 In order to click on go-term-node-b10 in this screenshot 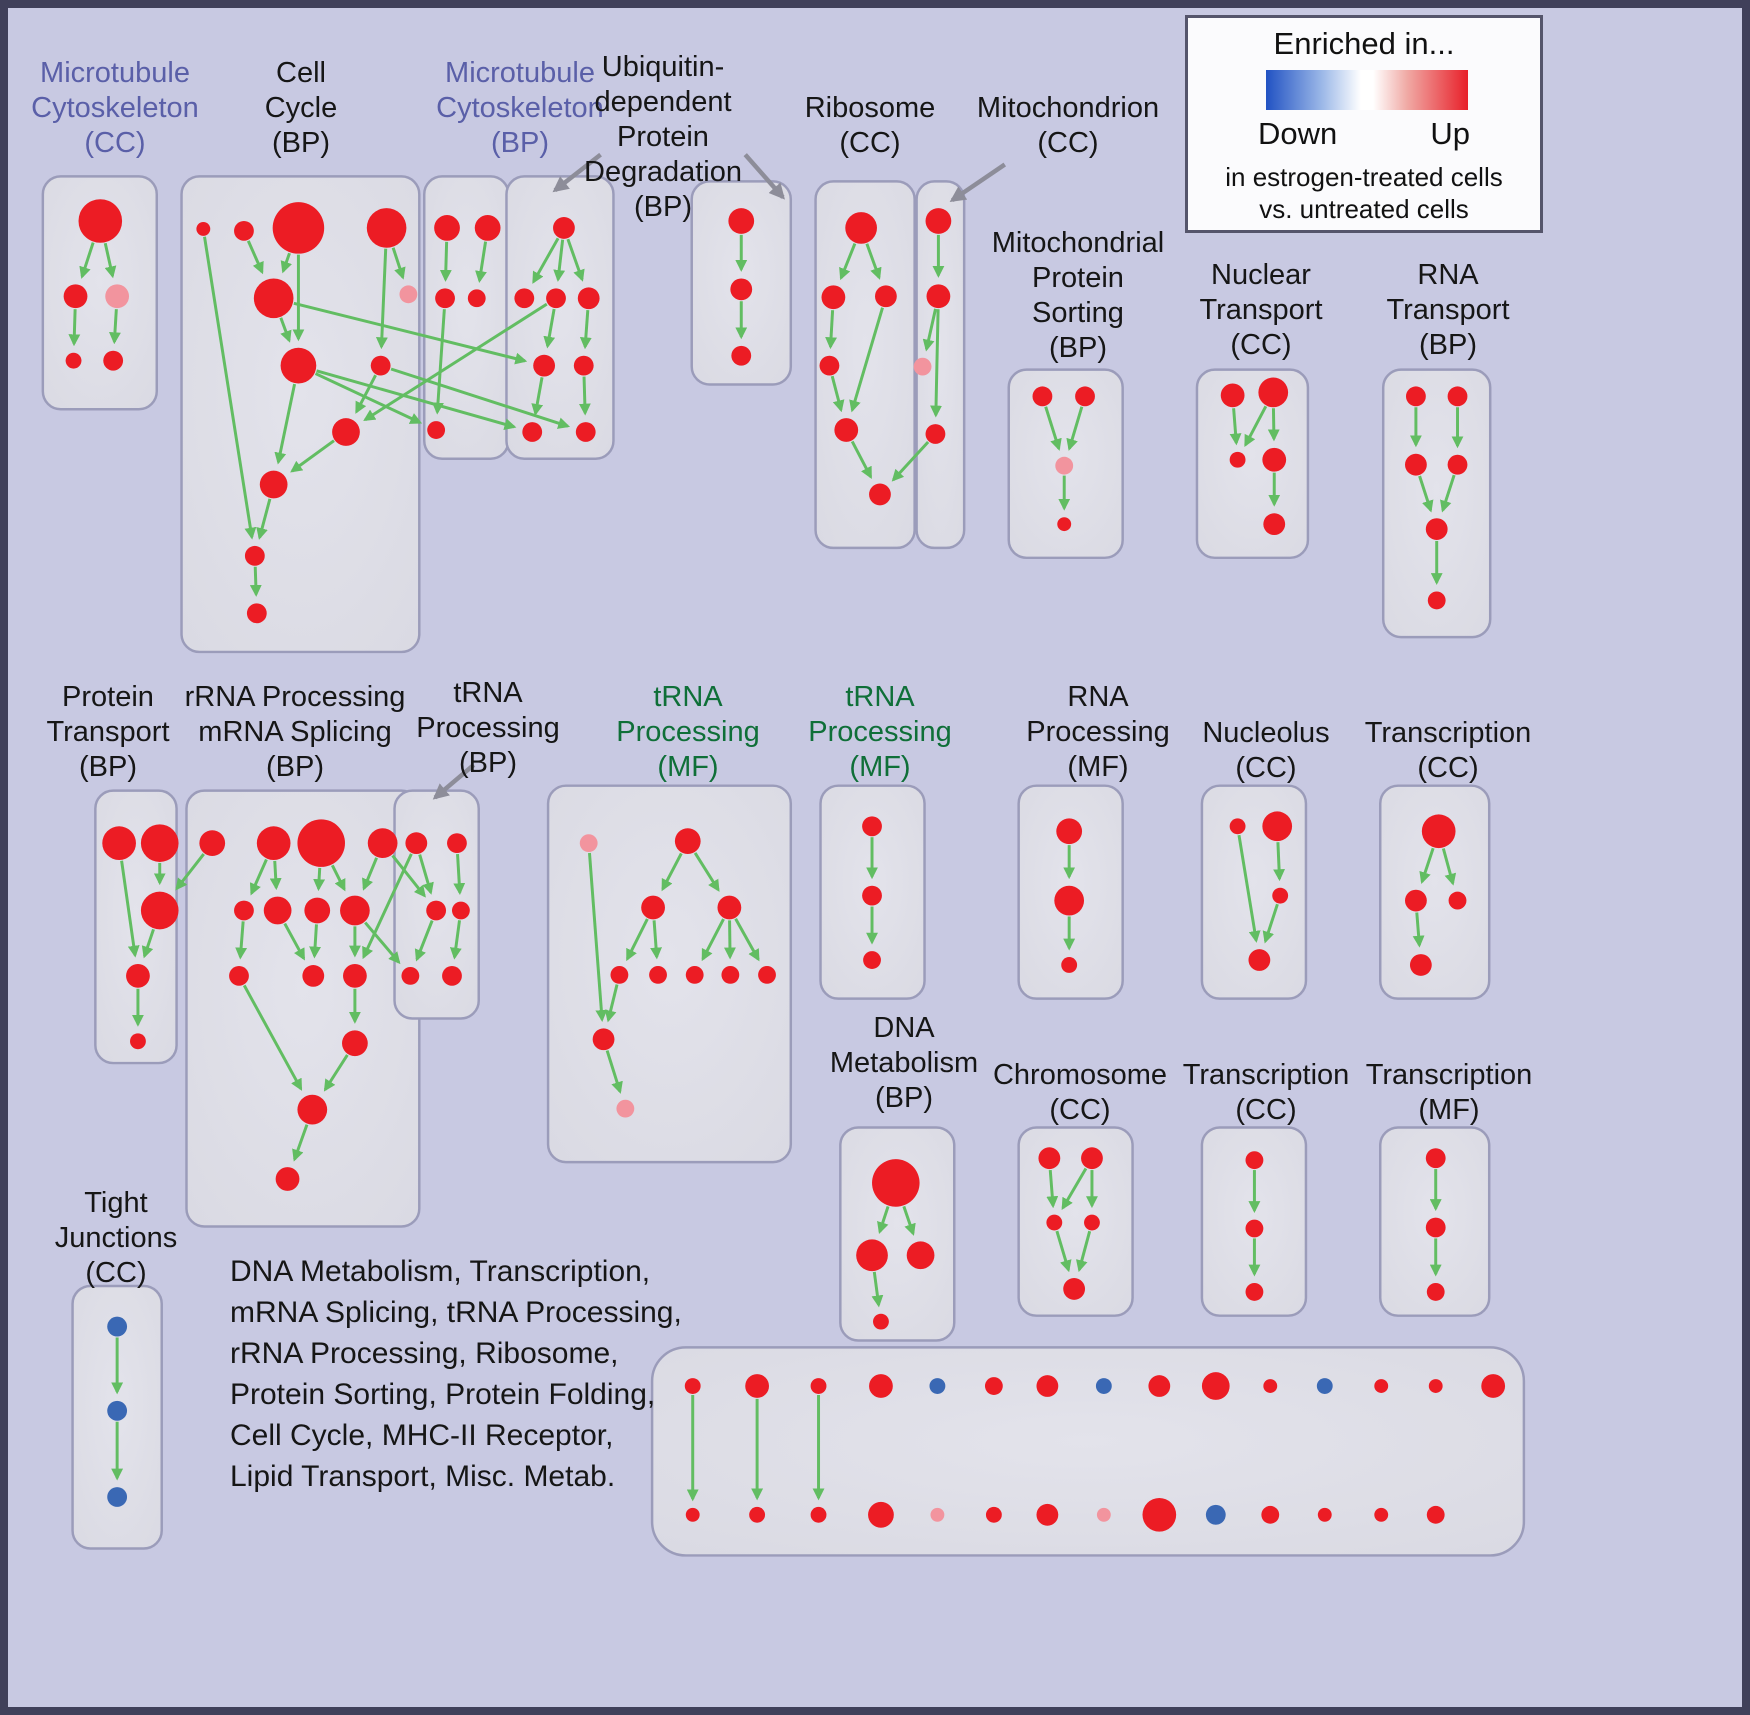, I will do `click(273, 484)`.